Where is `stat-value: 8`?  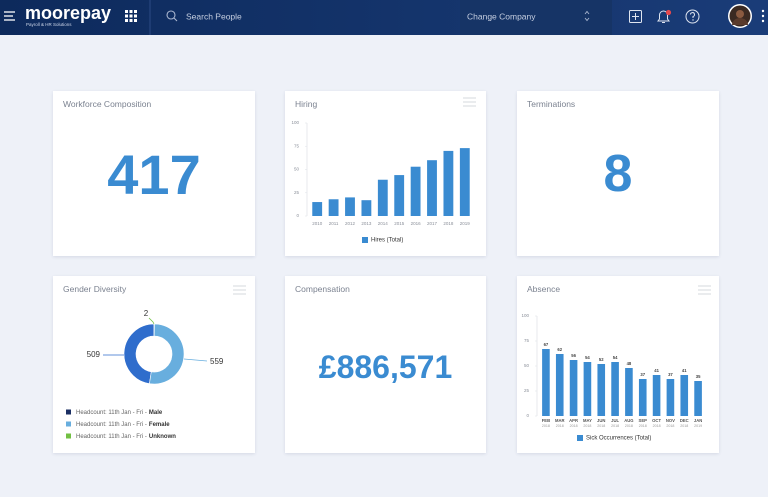
stat-value: 8 is located at coordinates (618, 174).